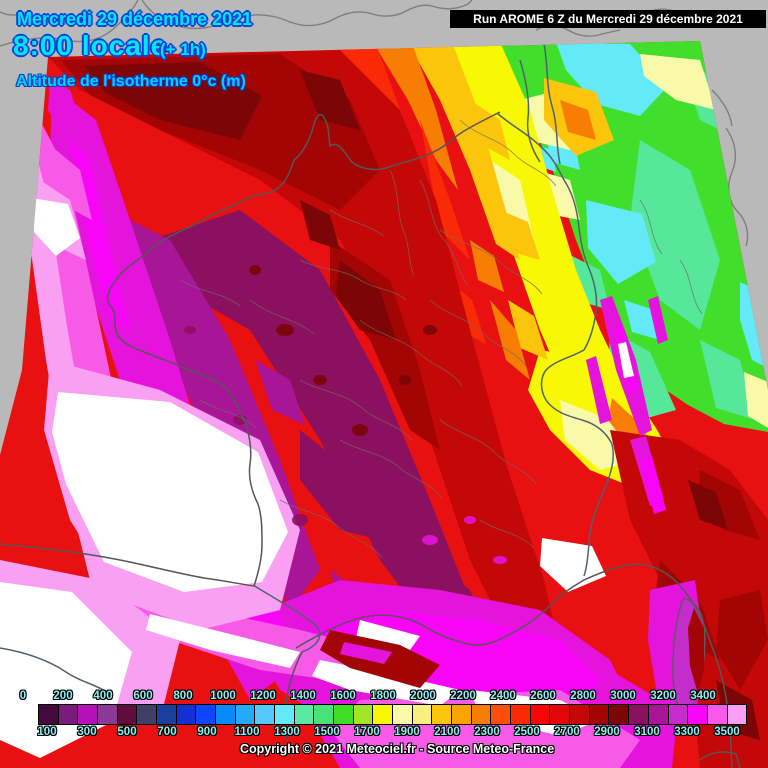  I want to click on legend-label: 2700, so click(567, 732).